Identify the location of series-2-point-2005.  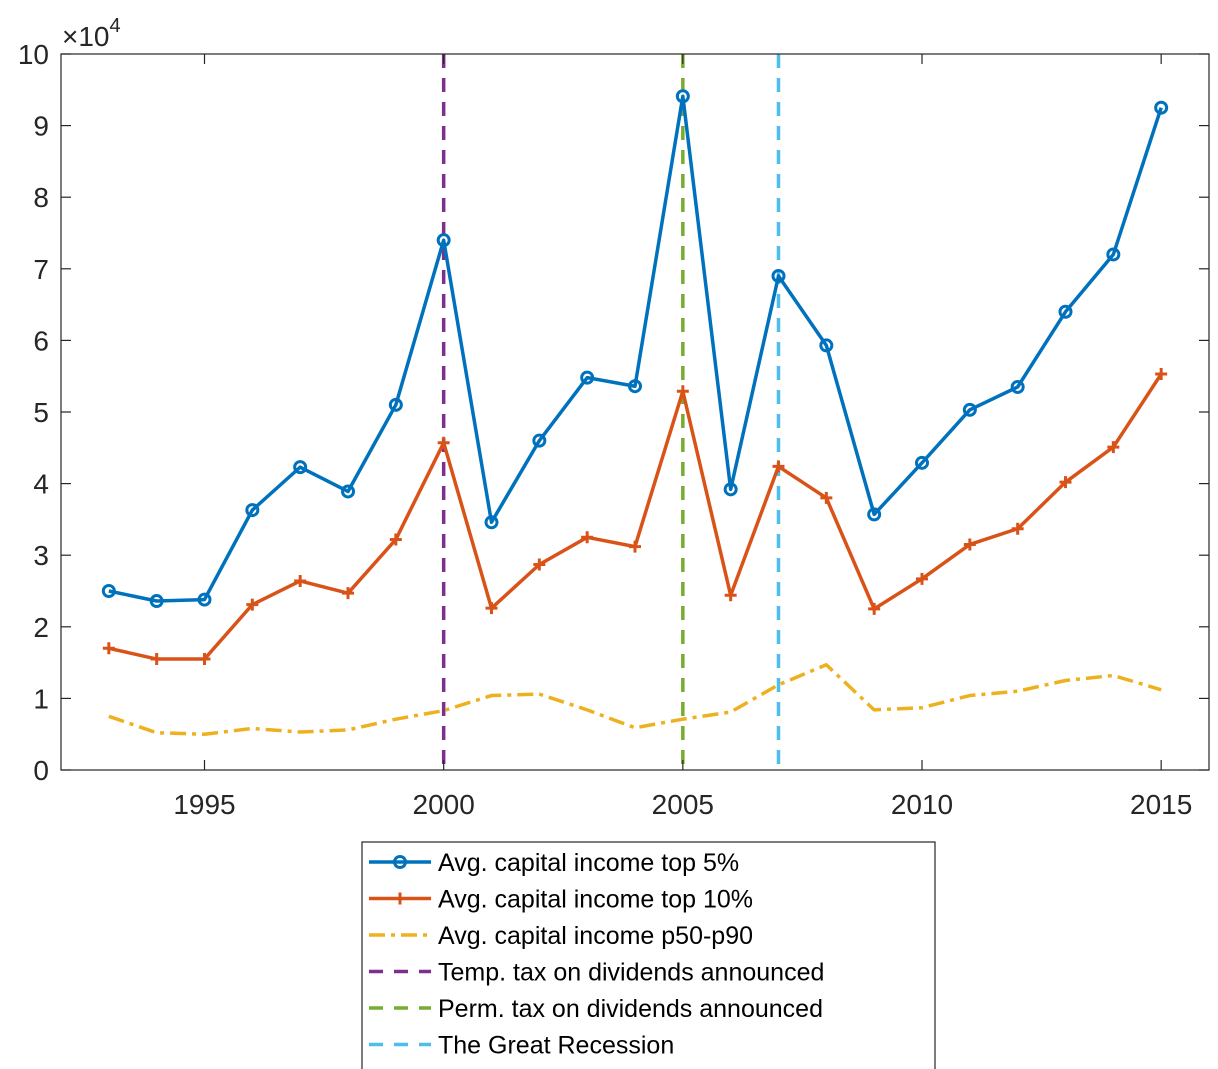
(682, 391).